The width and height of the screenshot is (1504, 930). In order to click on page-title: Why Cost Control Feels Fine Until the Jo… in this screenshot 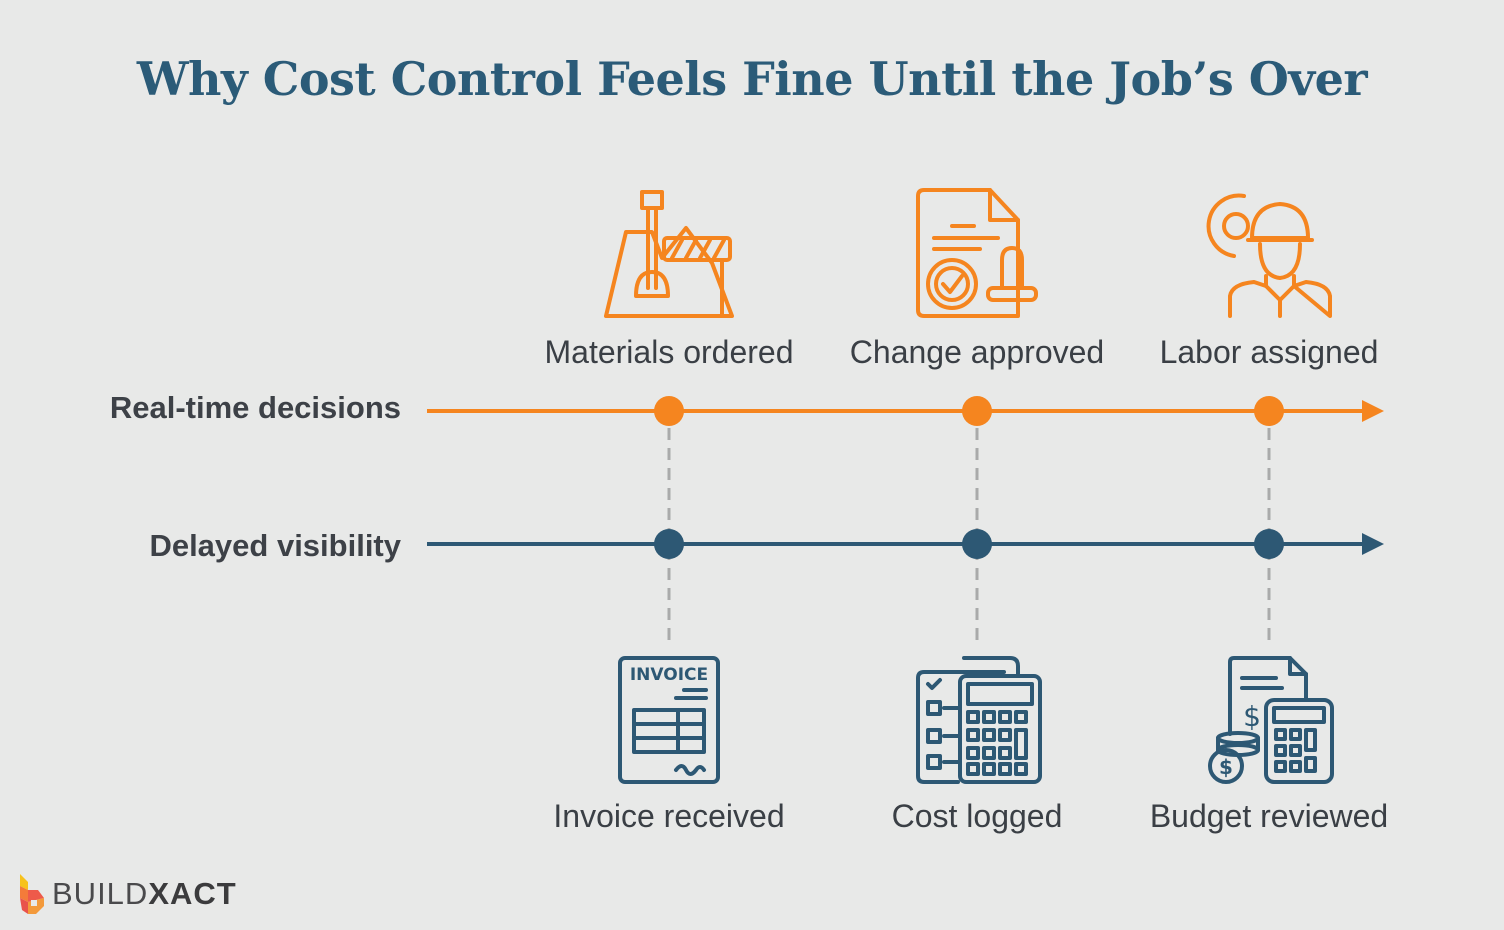, I will do `click(752, 79)`.